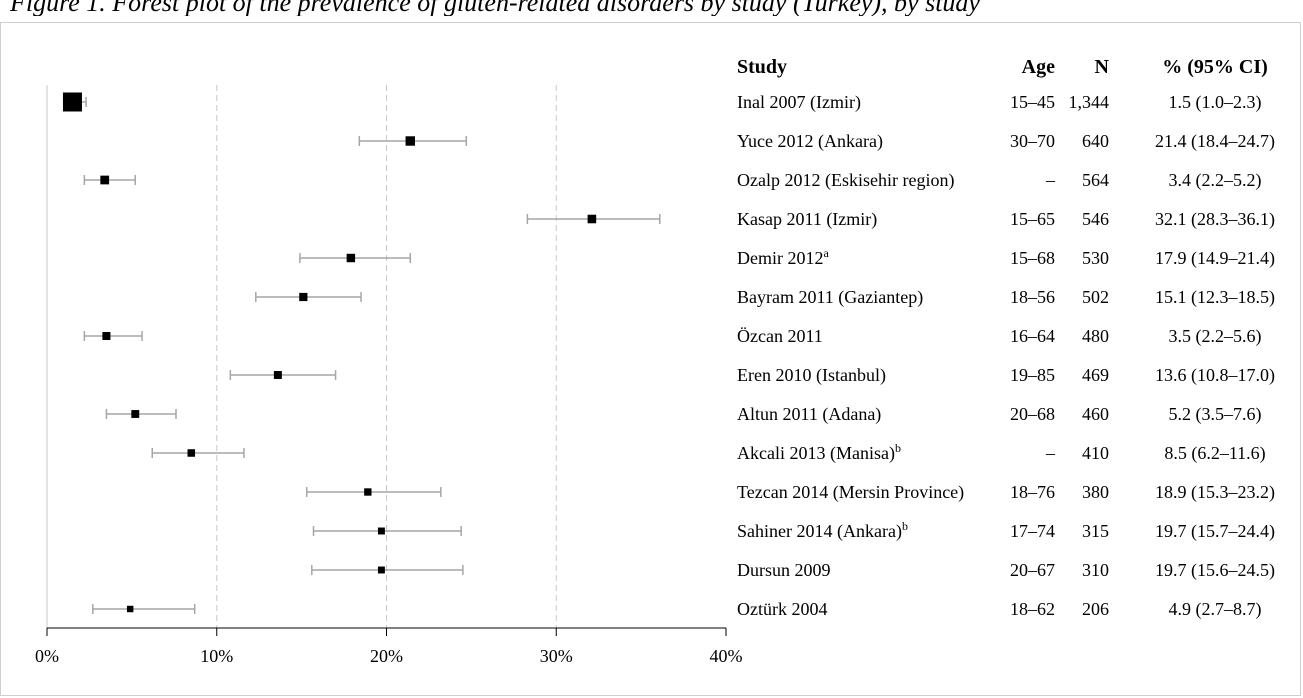  Describe the element at coordinates (1215, 141) in the screenshot. I see `study-ci: 21.4 (18.4–24.7)` at that location.